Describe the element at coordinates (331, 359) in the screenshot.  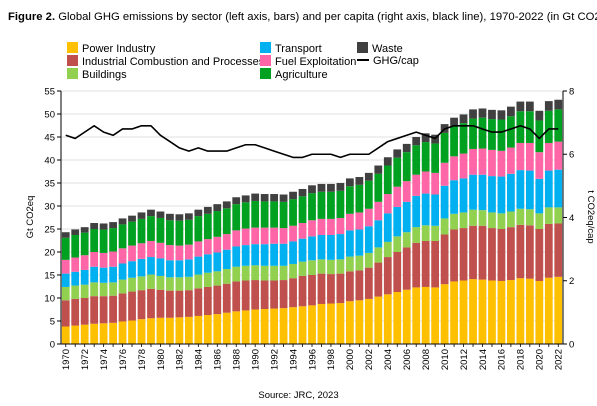
I see `x-tick-label-1998: 1998` at that location.